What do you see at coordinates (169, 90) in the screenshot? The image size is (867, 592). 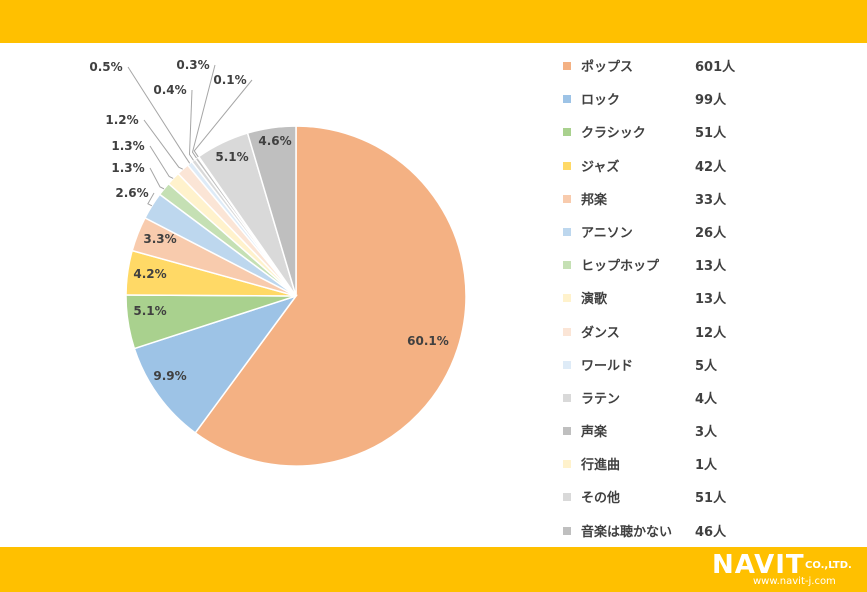 I see `slice-percent-label: 0.4%` at bounding box center [169, 90].